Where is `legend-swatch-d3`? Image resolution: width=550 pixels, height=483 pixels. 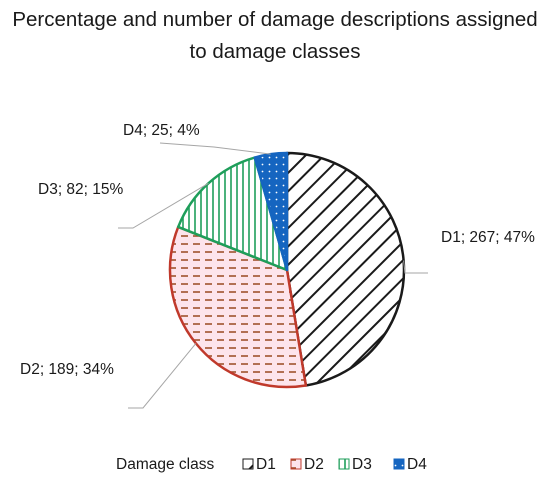
legend-swatch-d3 is located at coordinates (344, 464).